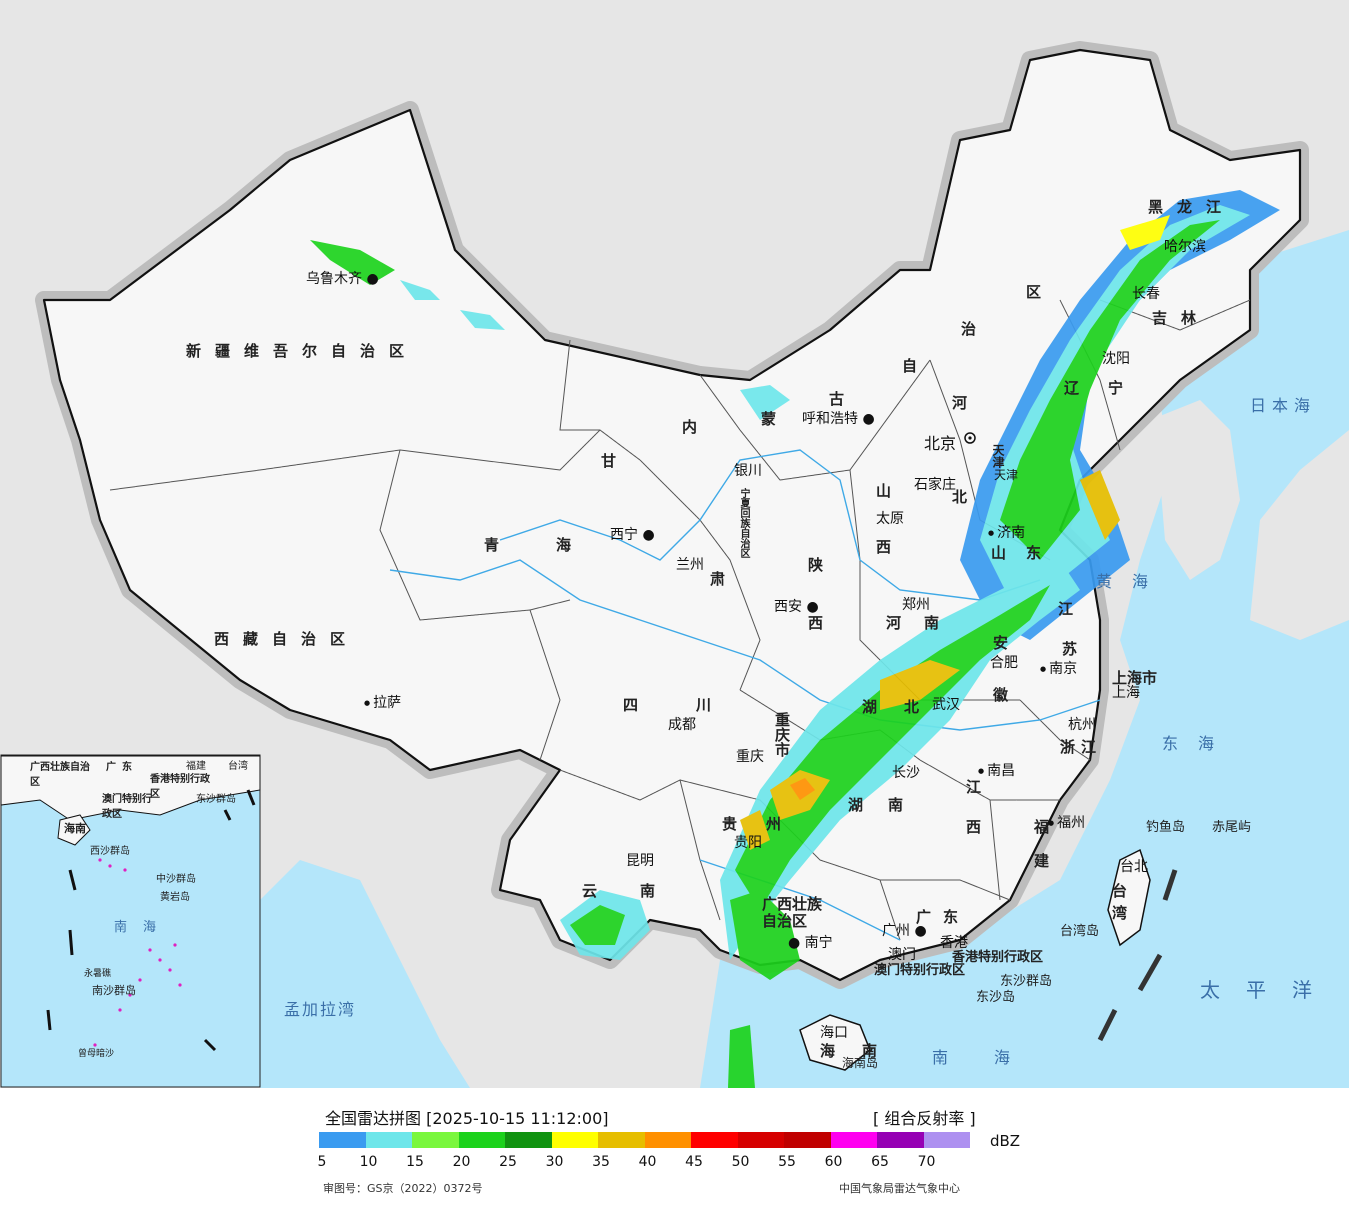 This screenshot has height=1208, width=1349. I want to click on city-shanghai: 上海, so click(1126, 693).